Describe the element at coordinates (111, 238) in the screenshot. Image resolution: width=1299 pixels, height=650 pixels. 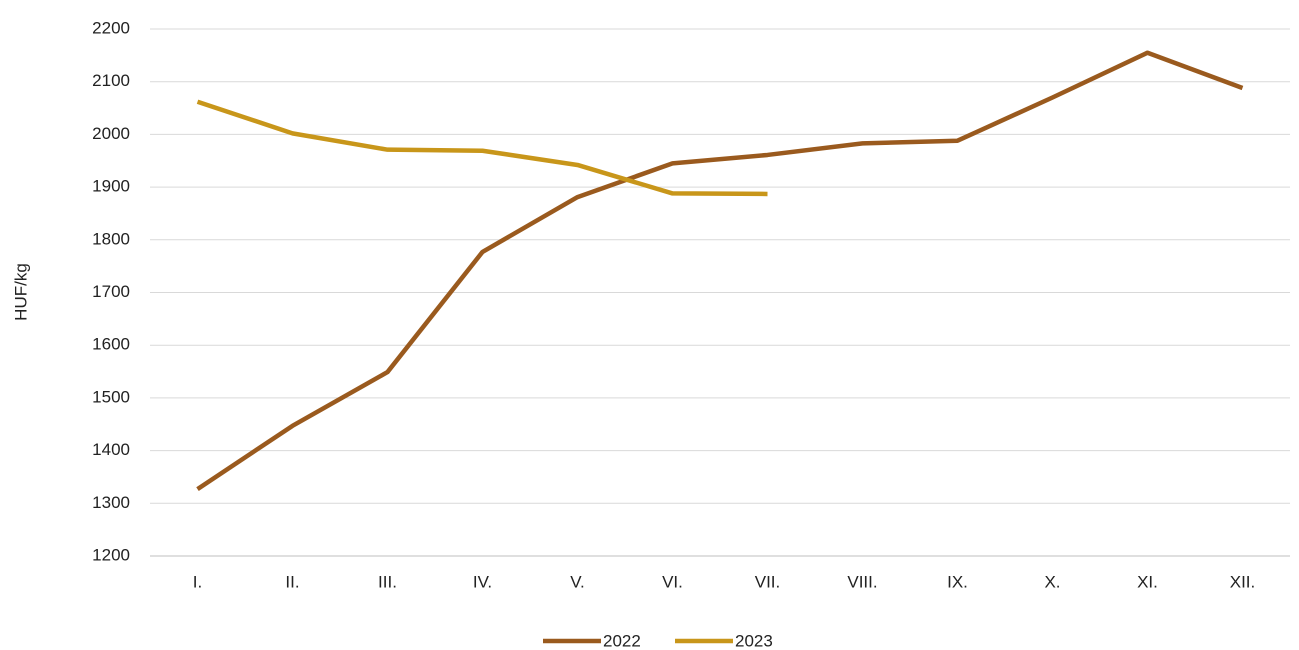
I see `y-tick-label: 1800` at that location.